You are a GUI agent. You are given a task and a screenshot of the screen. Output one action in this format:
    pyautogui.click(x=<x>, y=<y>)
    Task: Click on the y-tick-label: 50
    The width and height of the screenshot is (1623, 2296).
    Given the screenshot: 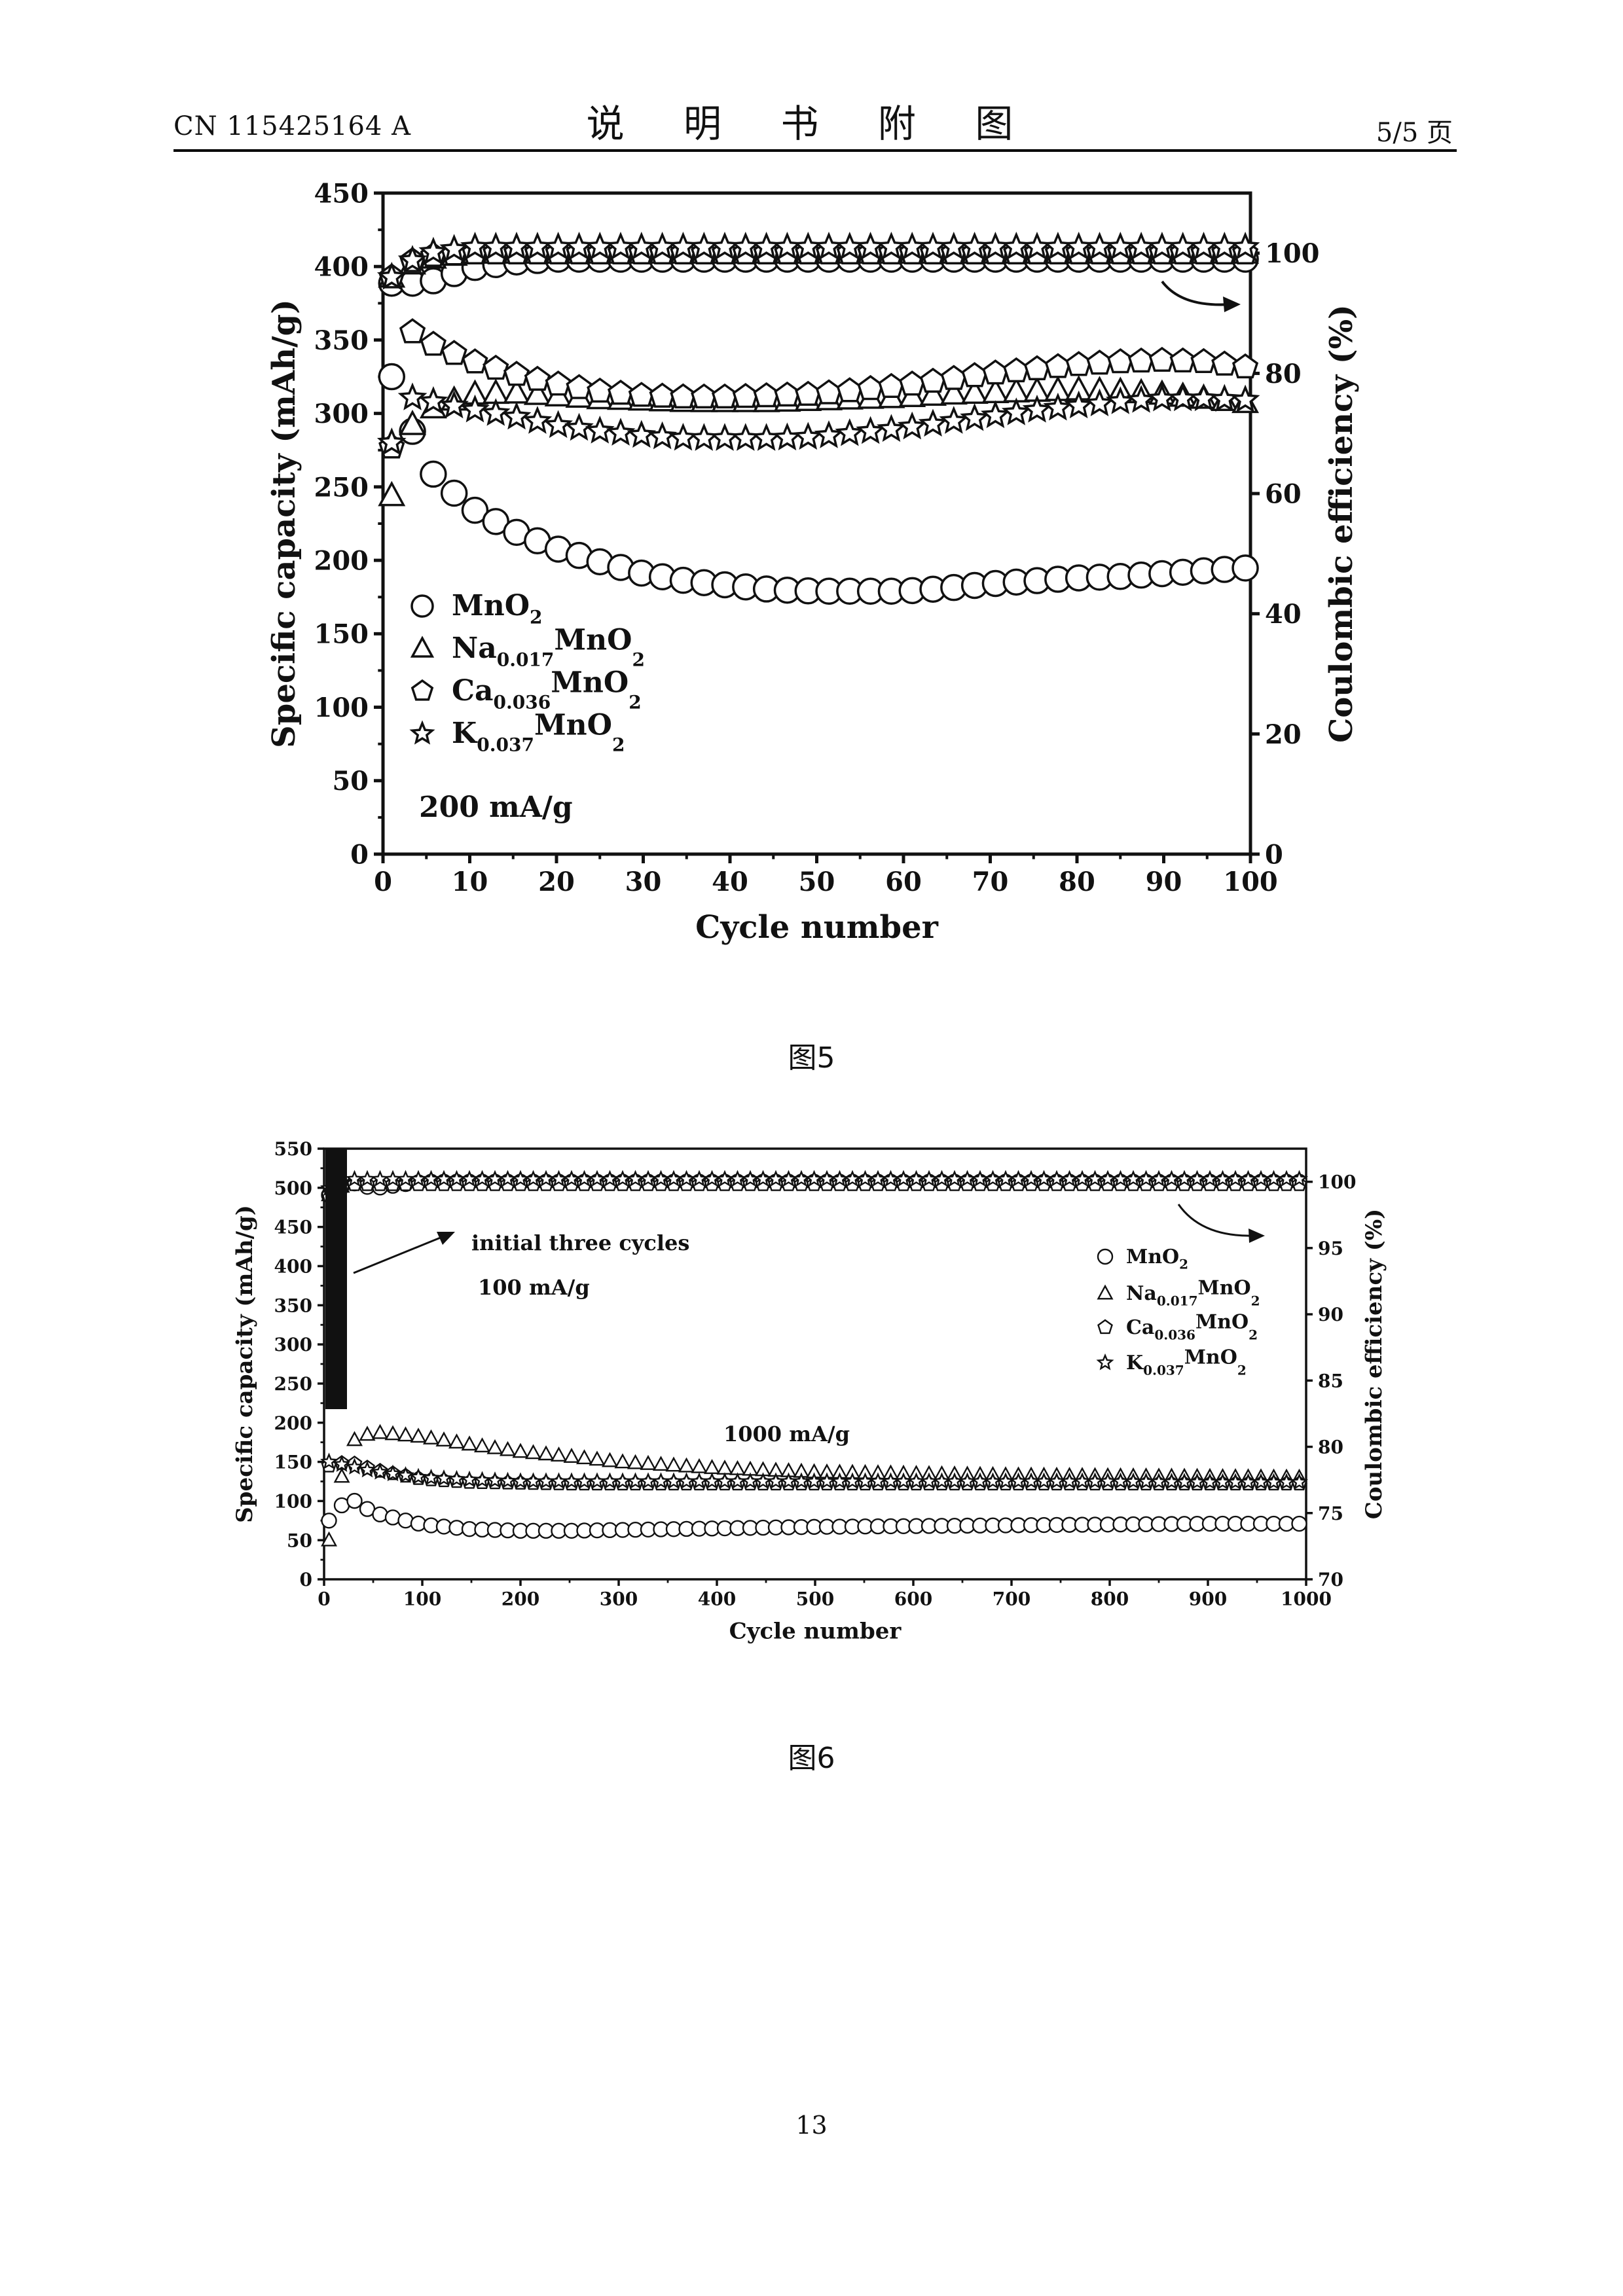 What is the action you would take?
    pyautogui.click(x=350, y=782)
    